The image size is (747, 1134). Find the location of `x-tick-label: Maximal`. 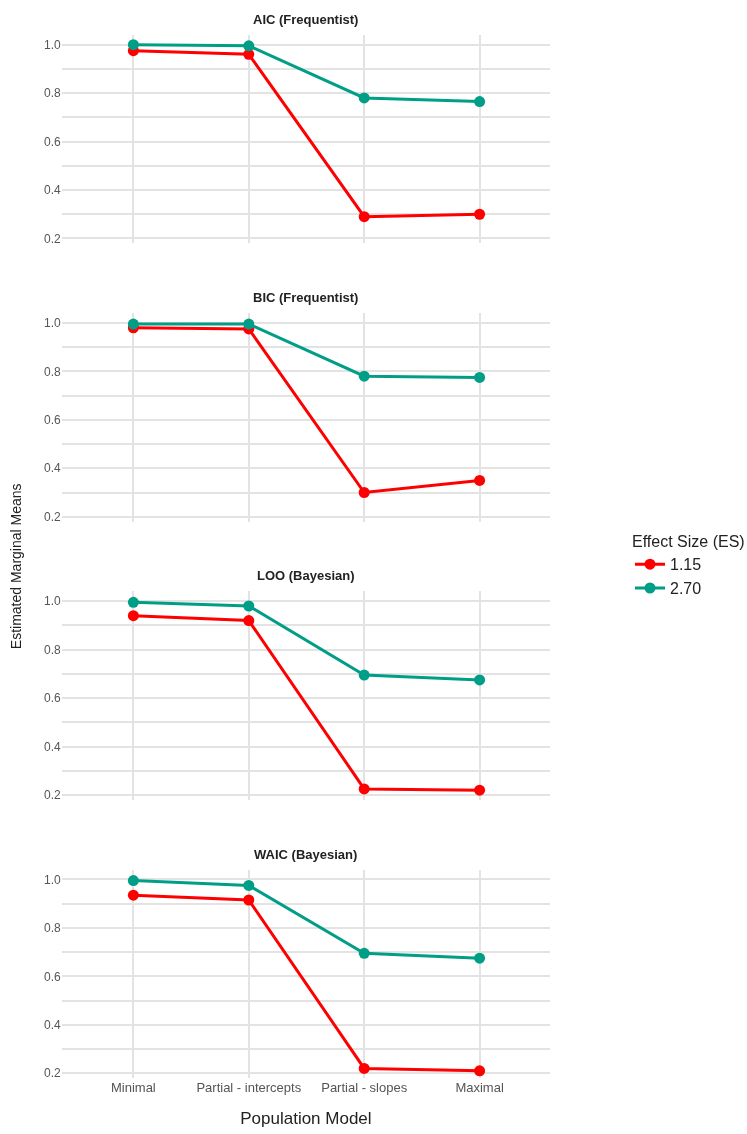

x-tick-label: Maximal is located at coordinates (479, 1088).